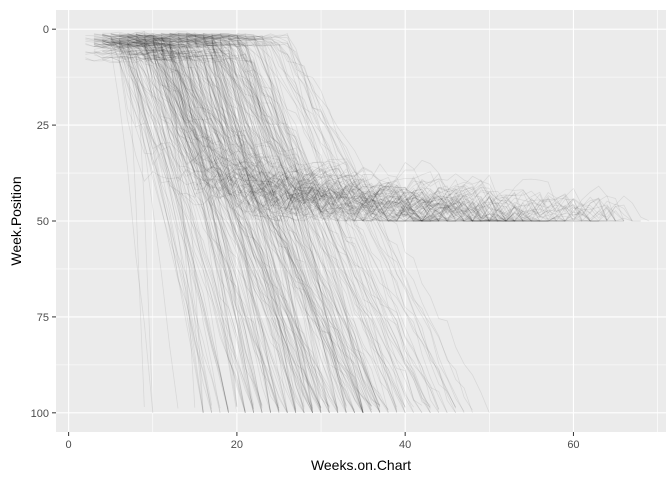  I want to click on x-tick-label: 60, so click(573, 445).